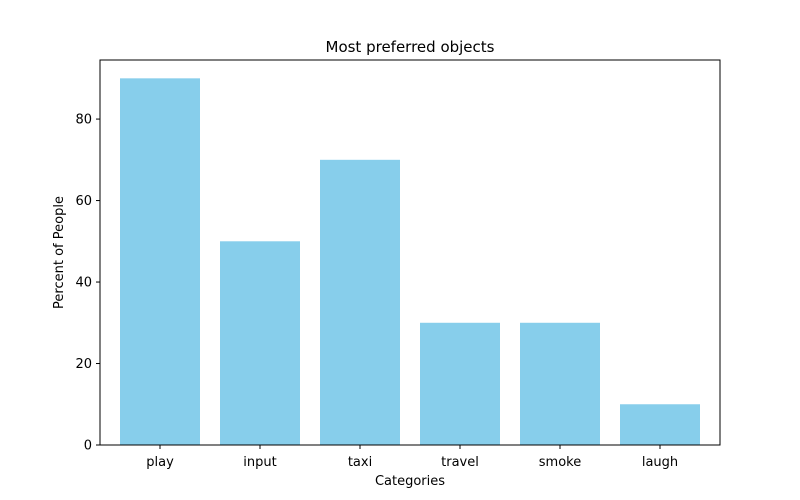  What do you see at coordinates (660, 424) in the screenshot?
I see `bar-laugh` at bounding box center [660, 424].